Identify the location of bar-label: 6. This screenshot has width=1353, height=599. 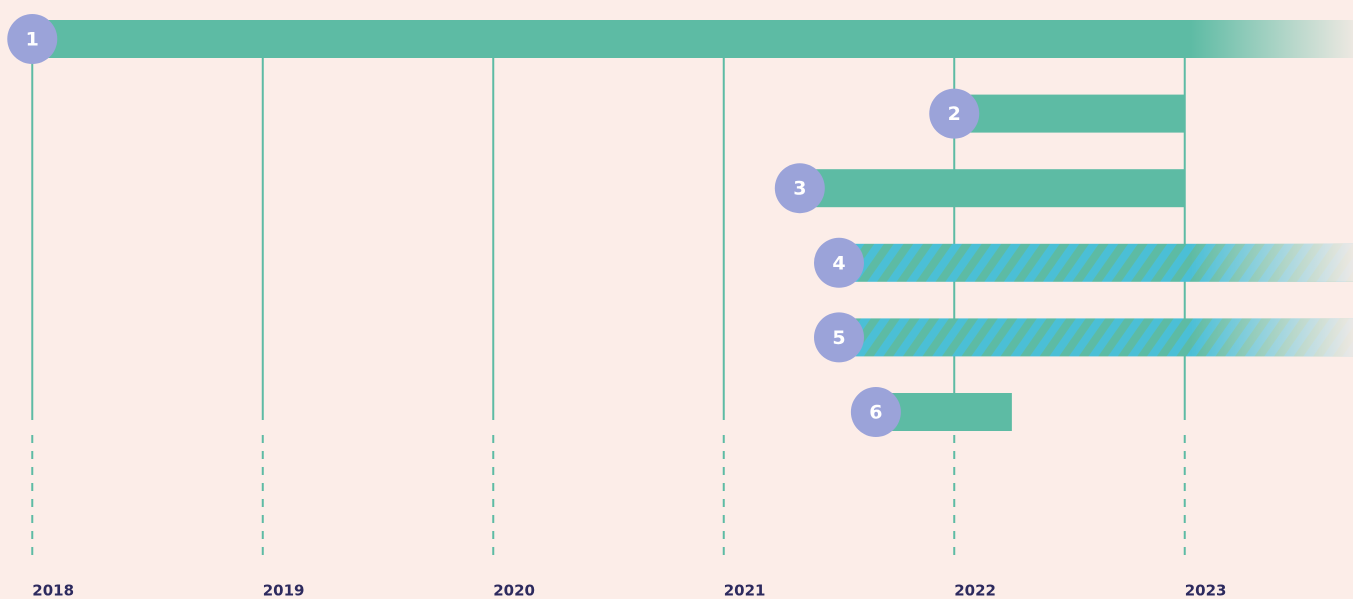
(875, 413).